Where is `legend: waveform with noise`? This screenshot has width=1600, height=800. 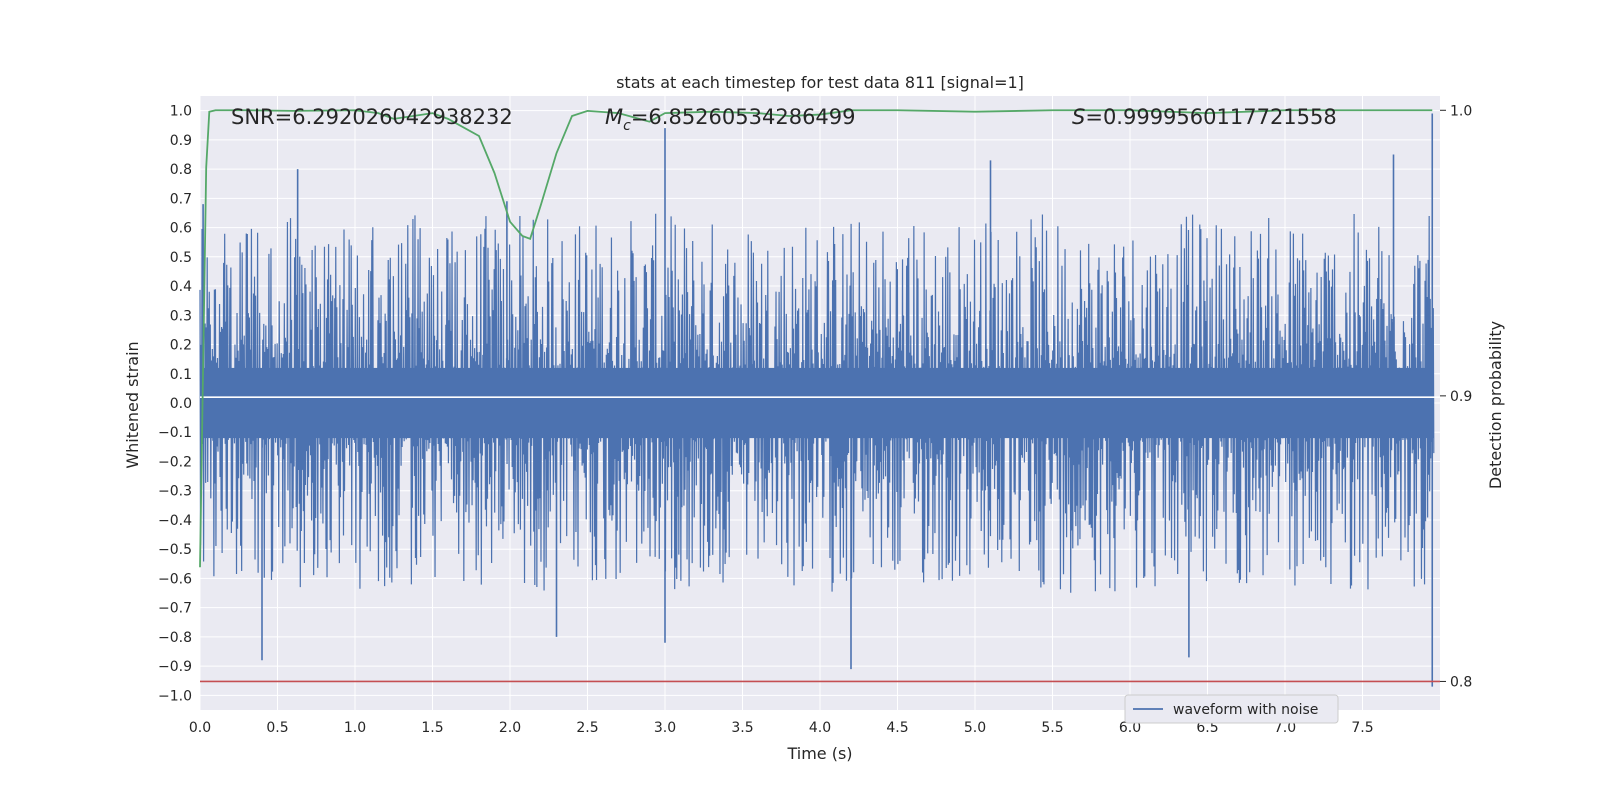
legend: waveform with noise is located at coordinates (1231, 709).